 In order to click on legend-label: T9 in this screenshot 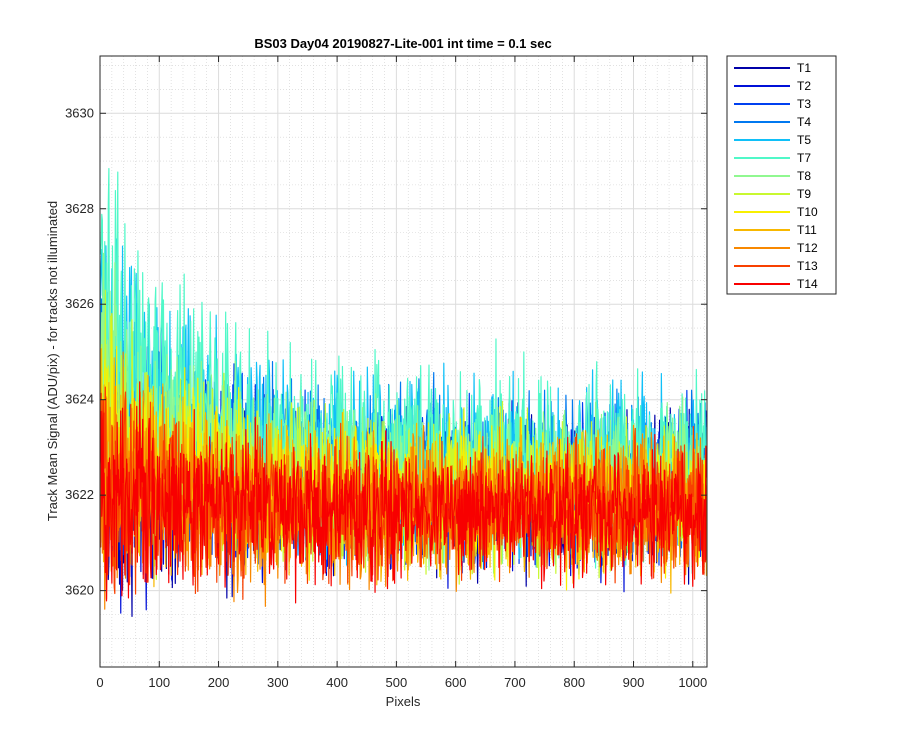, I will do `click(804, 194)`.